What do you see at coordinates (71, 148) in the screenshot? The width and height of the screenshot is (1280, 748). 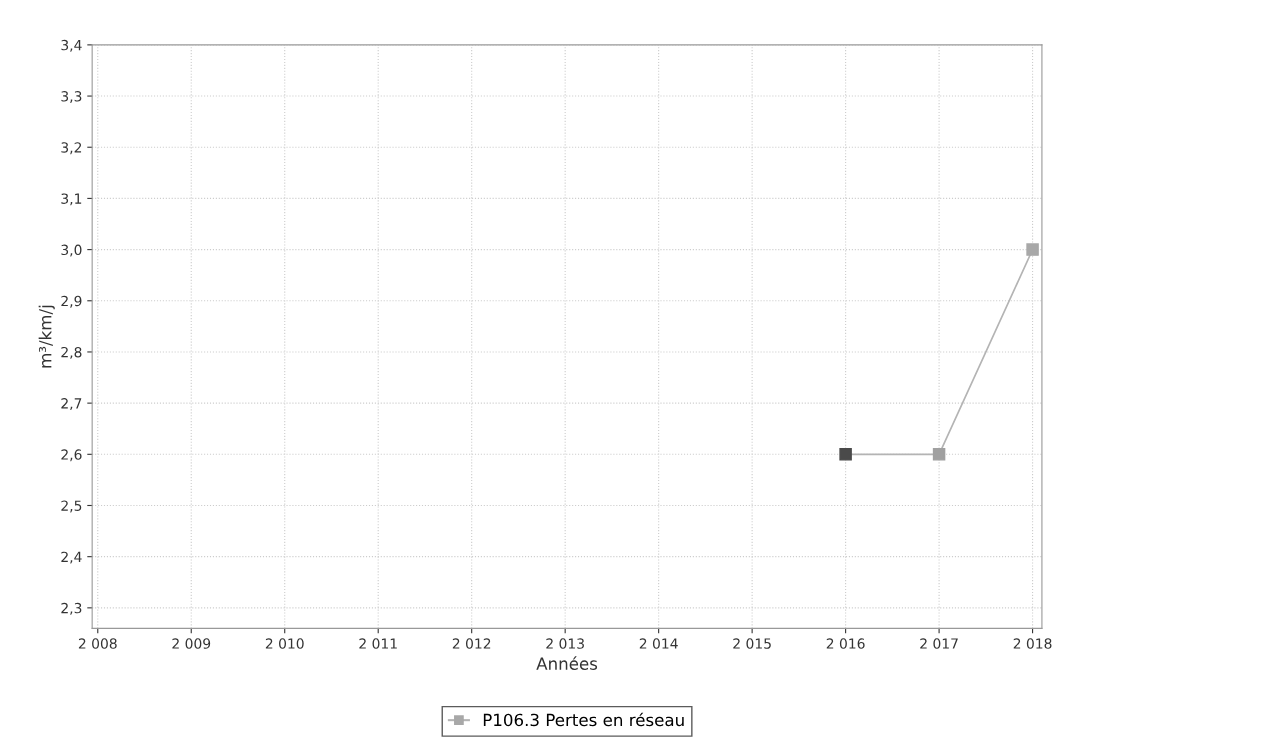 I see `y-tick-label: 3,2` at bounding box center [71, 148].